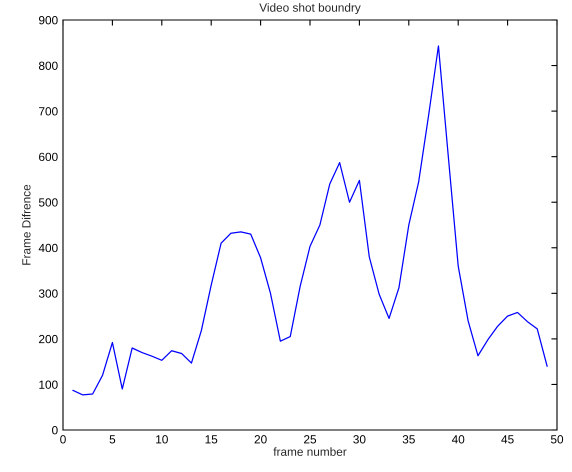 The width and height of the screenshot is (572, 472). I want to click on y-tick-label: 800, so click(48, 66).